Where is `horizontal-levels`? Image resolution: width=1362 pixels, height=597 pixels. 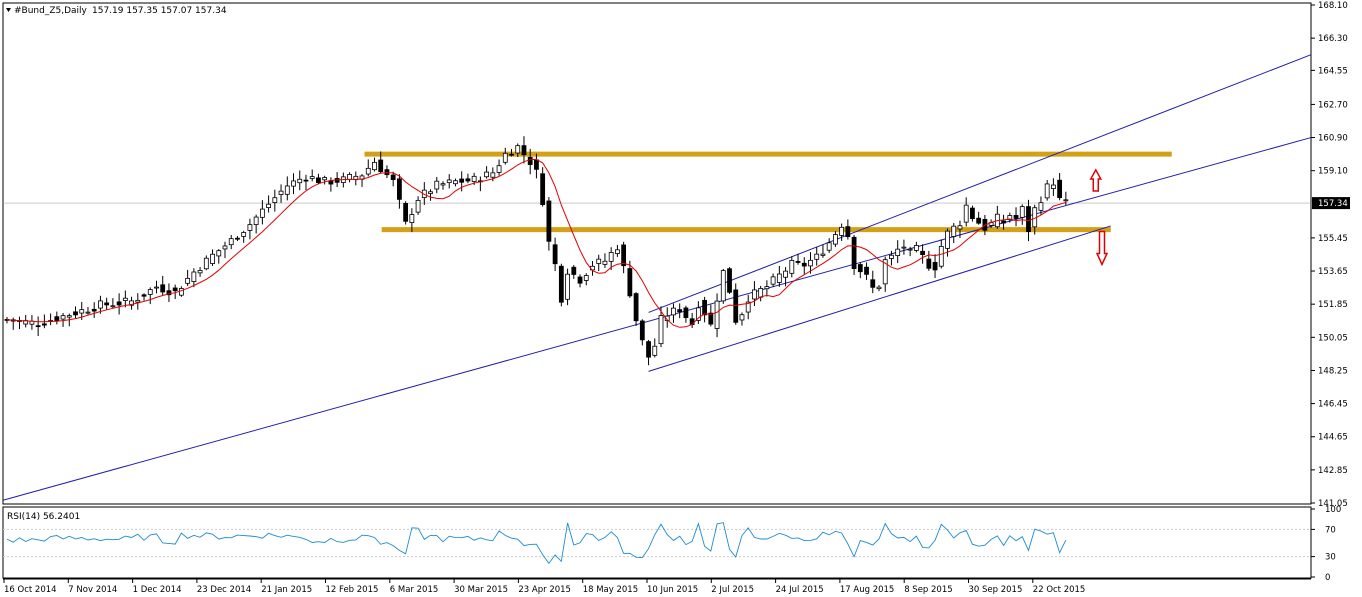 horizontal-levels is located at coordinates (768, 192).